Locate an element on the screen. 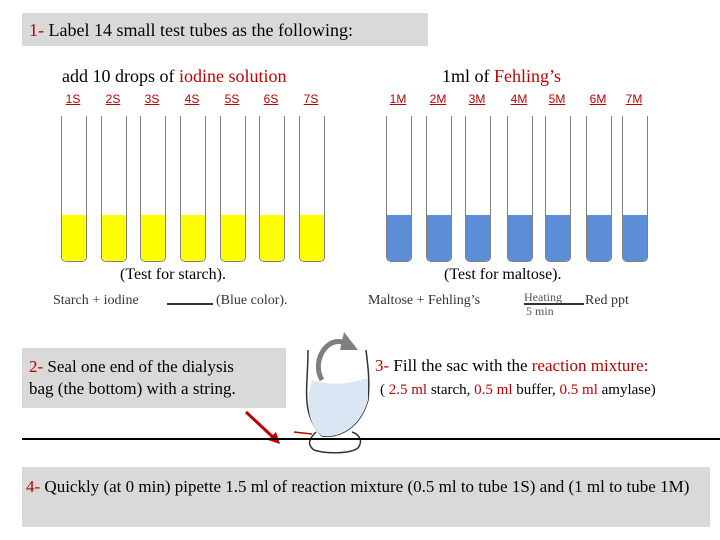 The image size is (720, 540). test-tube-5m is located at coordinates (558, 189).